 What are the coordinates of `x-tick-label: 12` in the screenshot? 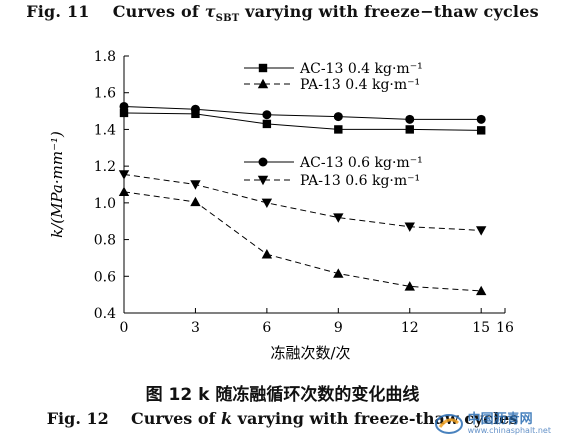 It's located at (410, 328).